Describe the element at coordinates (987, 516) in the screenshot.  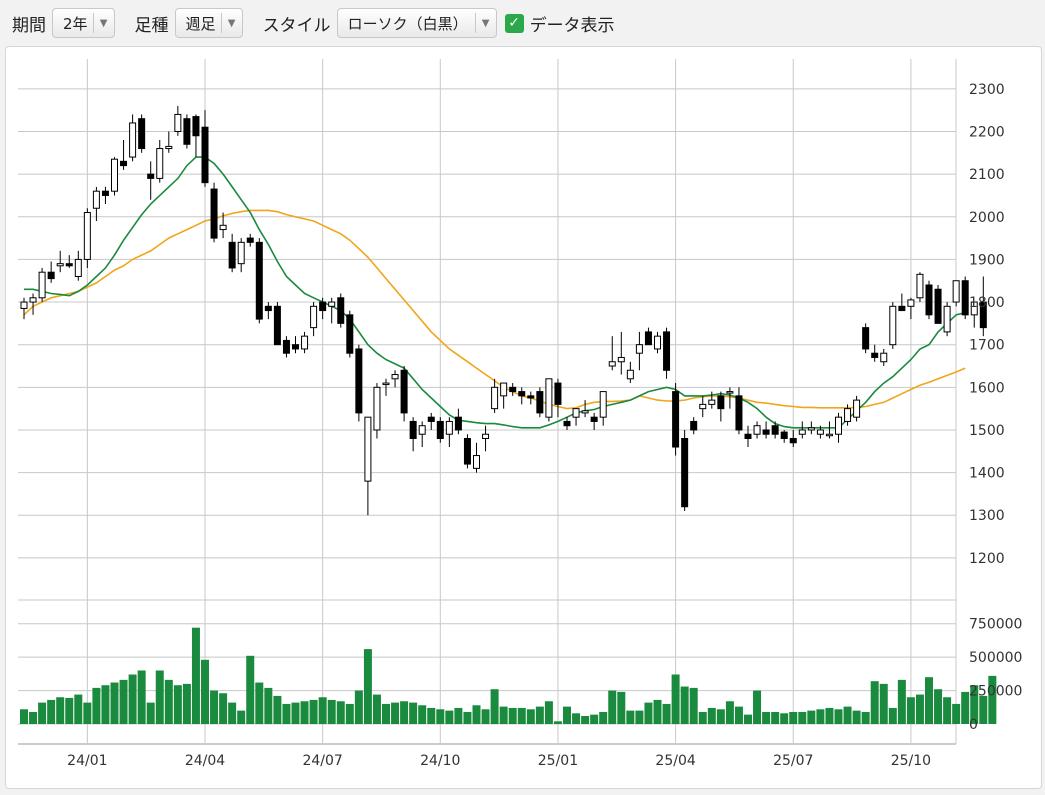
I see `price-tick-label: 1300` at that location.